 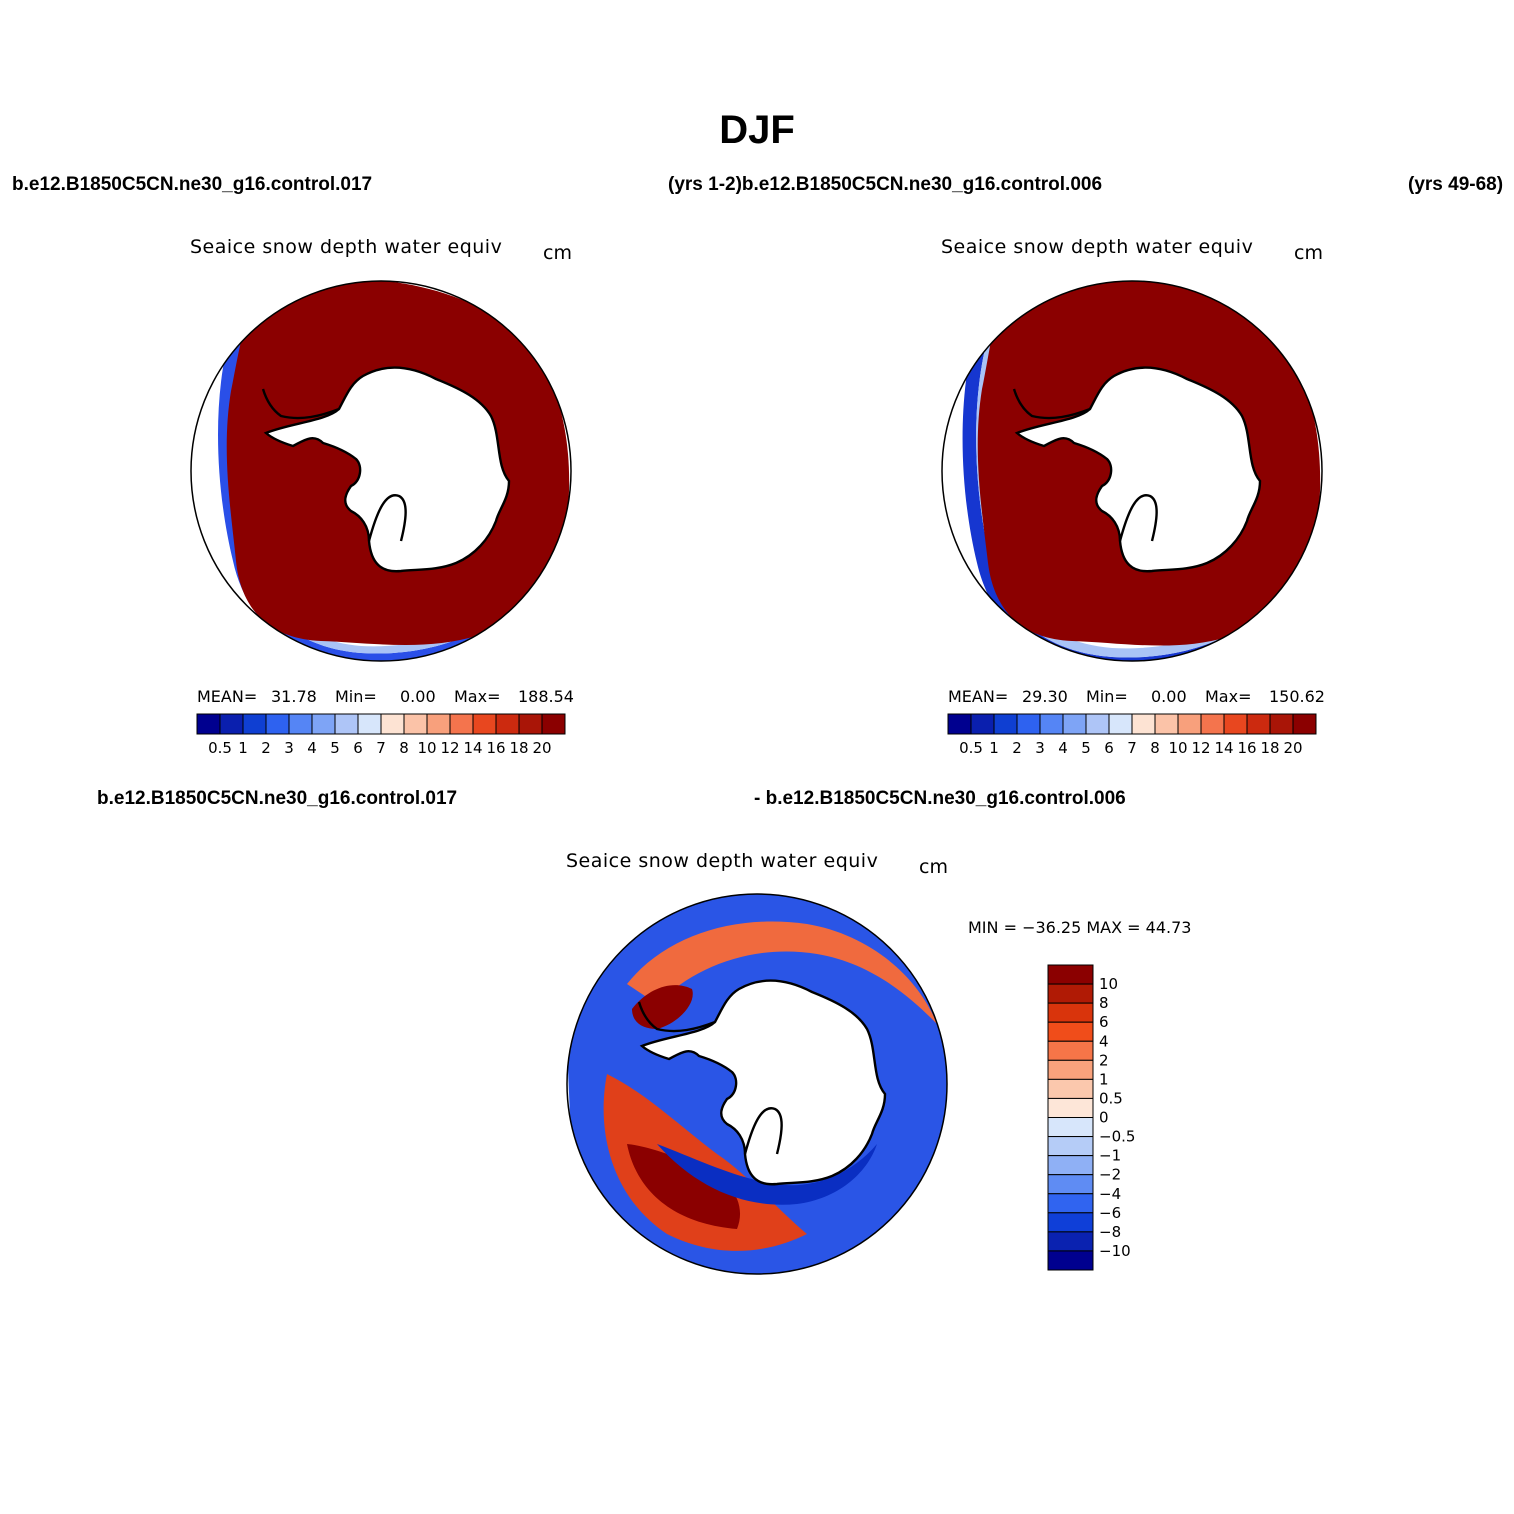 What do you see at coordinates (1132, 748) in the screenshot?
I see `colorbar-tick-label: 7` at bounding box center [1132, 748].